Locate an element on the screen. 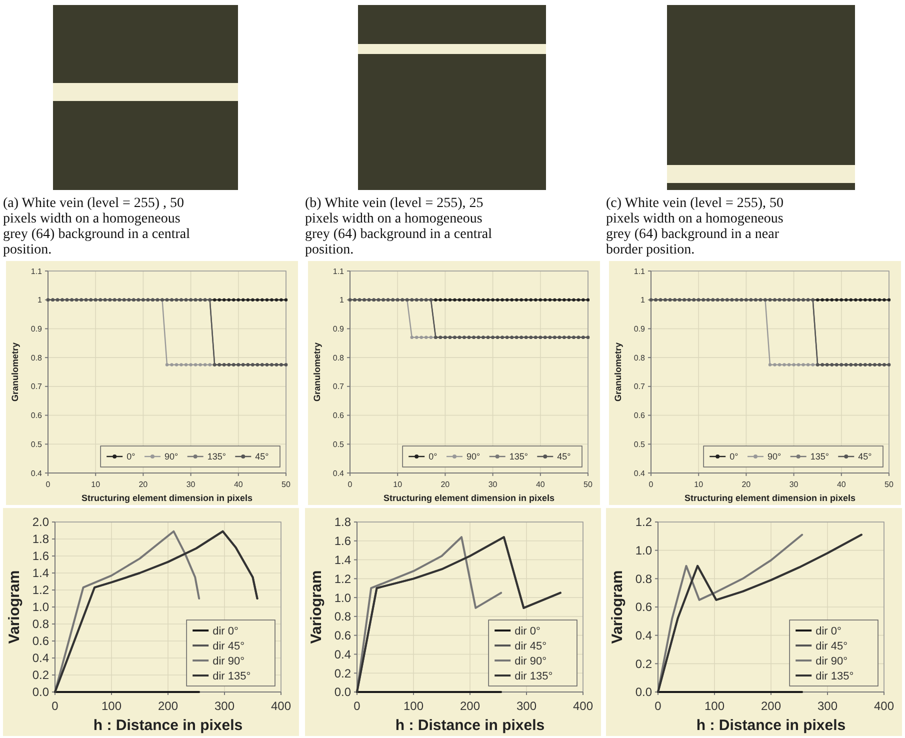 This screenshot has width=905, height=738. text: (b) White vein (level = 255), 25 pixels width on a homogeneous grey (64) background in a central position. is located at coordinates (398, 227).